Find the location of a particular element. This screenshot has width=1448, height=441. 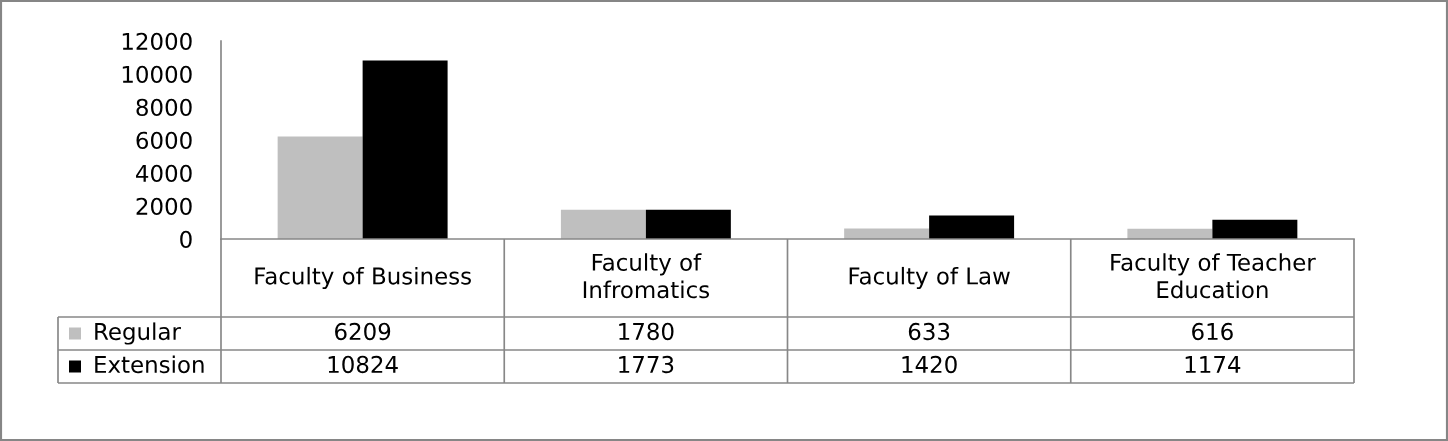

x-tick-label: Faculty of Teacher Education is located at coordinates (1213, 276).